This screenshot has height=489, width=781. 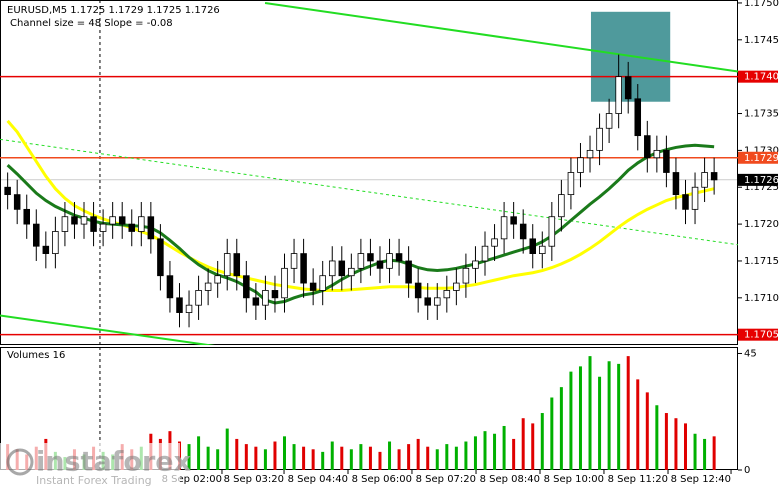 What do you see at coordinates (750, 353) in the screenshot?
I see `volume-tick-label: 45` at bounding box center [750, 353].